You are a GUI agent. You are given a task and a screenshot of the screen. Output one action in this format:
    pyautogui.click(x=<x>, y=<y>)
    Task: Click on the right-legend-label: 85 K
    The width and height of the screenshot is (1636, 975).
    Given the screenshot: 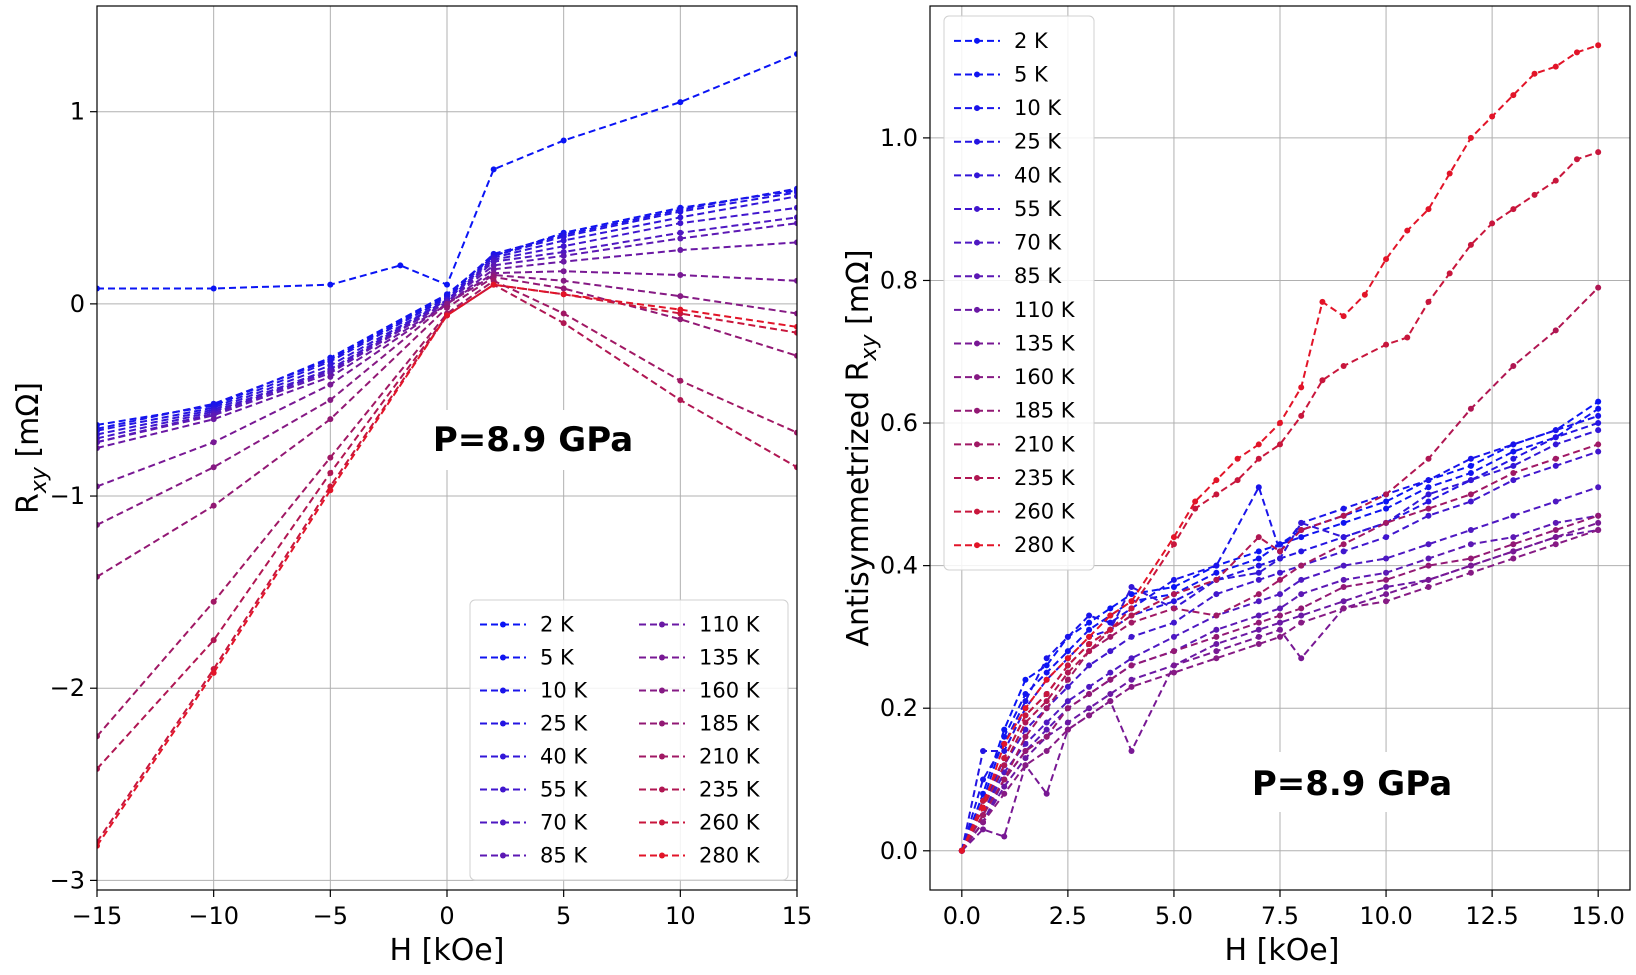 What is the action you would take?
    pyautogui.click(x=1038, y=276)
    